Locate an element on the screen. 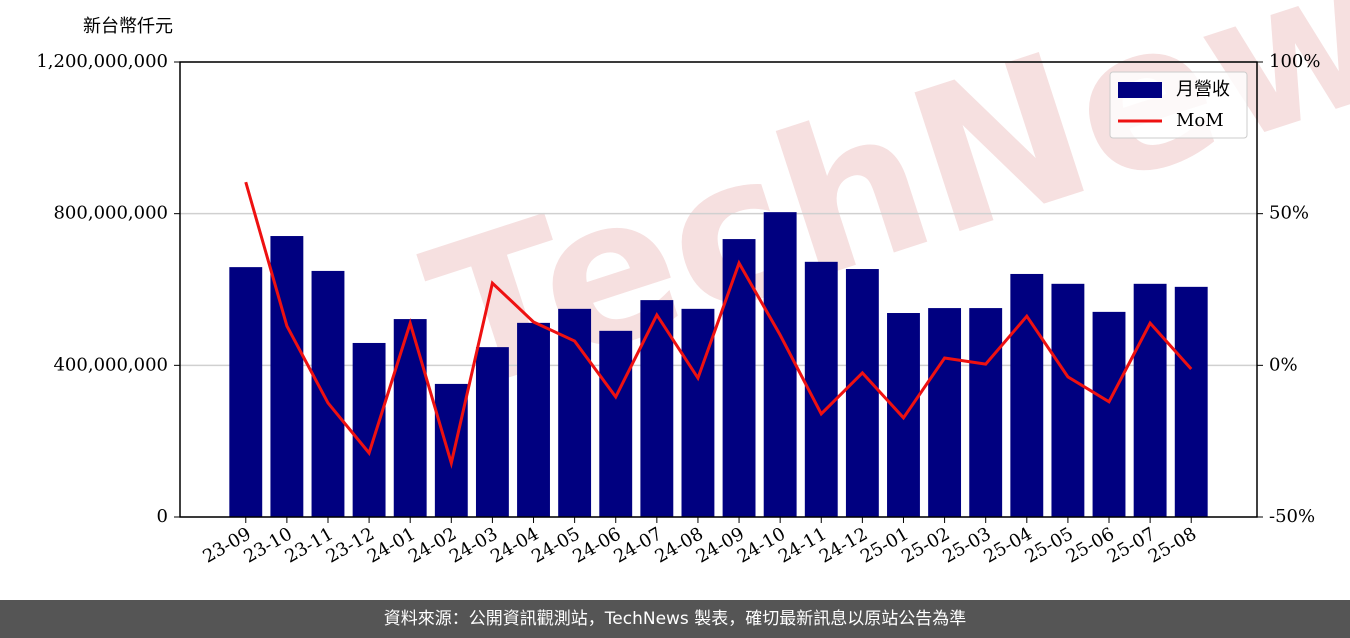 Image resolution: width=1350 pixels, height=638 pixels. x-tick-label: 25-08 is located at coordinates (1172, 545).